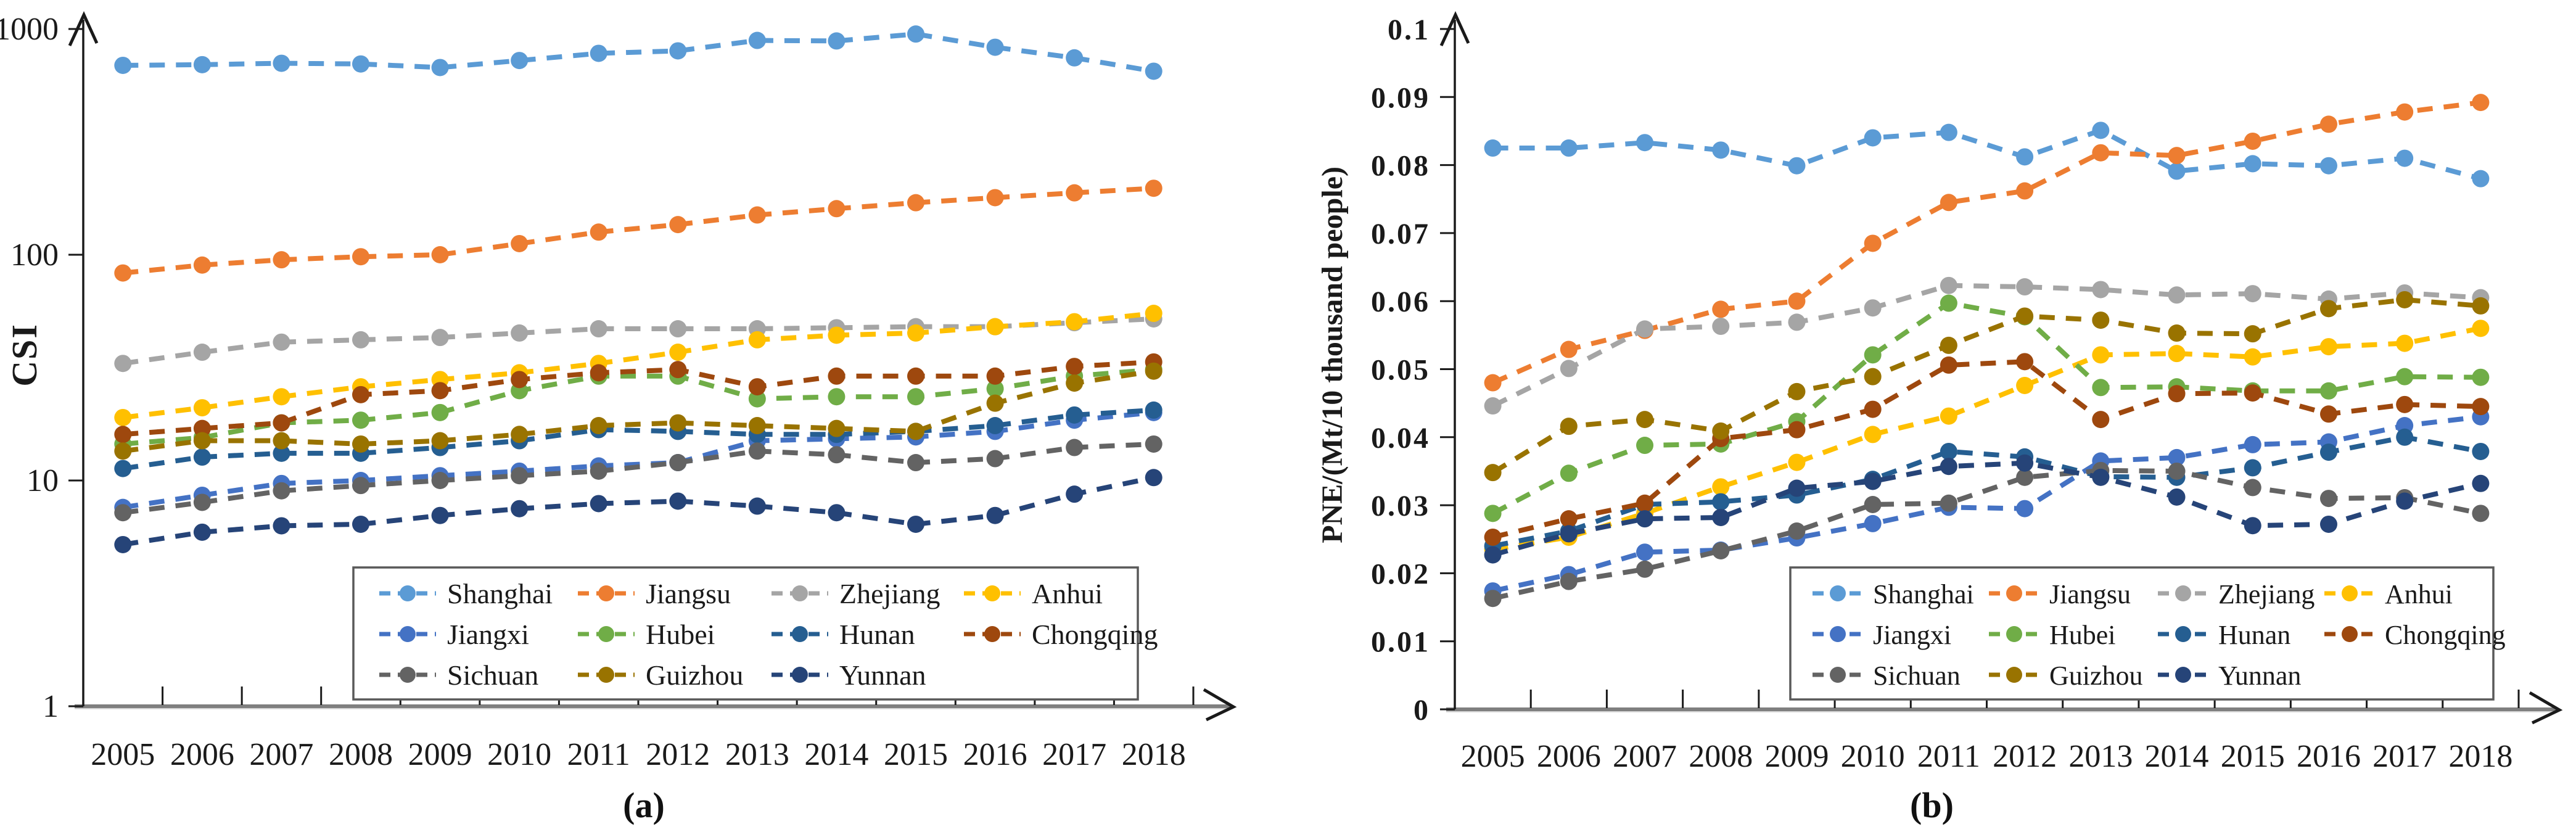 This screenshot has width=2576, height=837. I want to click on y-tick-label: 0.02, so click(1400, 574).